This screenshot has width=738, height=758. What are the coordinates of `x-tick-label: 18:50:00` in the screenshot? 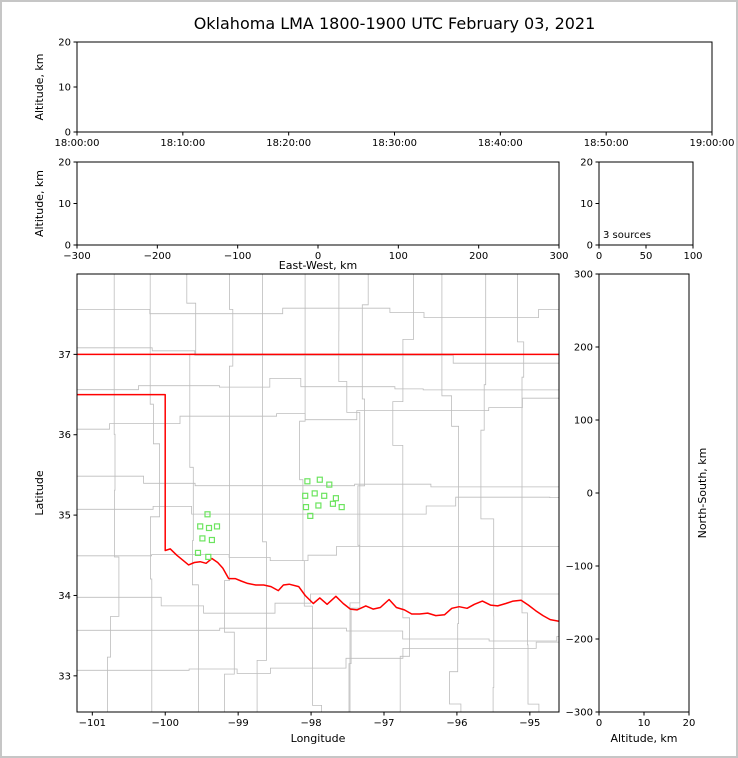 It's located at (606, 143).